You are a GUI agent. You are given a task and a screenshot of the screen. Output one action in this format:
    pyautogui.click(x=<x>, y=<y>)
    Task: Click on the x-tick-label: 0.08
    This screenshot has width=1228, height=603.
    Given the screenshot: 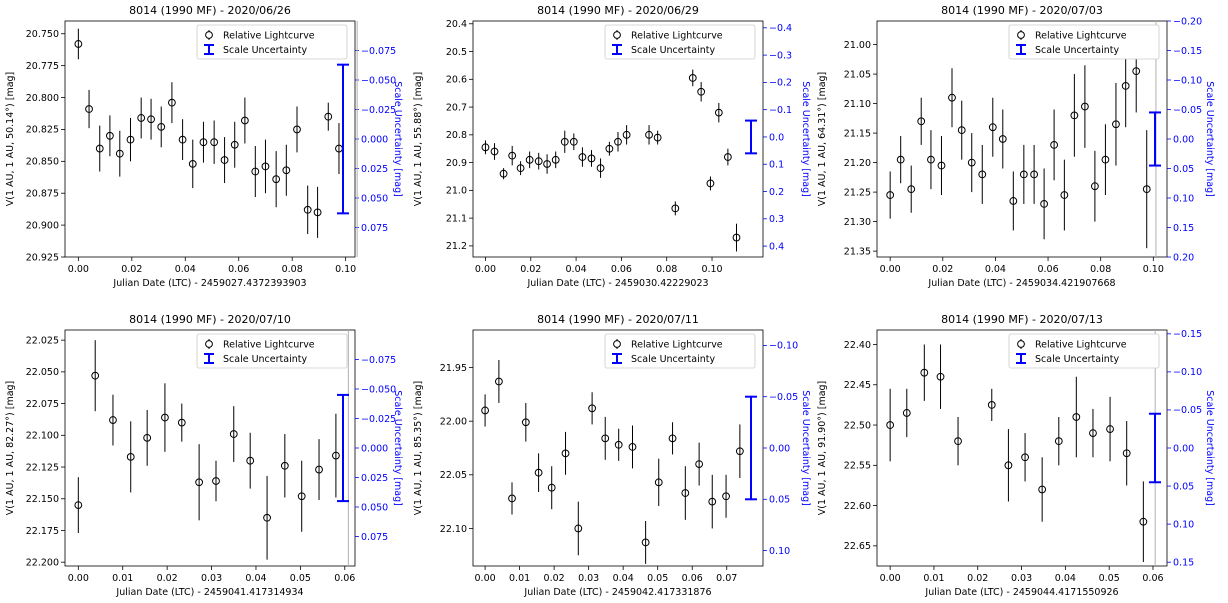 What is the action you would take?
    pyautogui.click(x=292, y=269)
    